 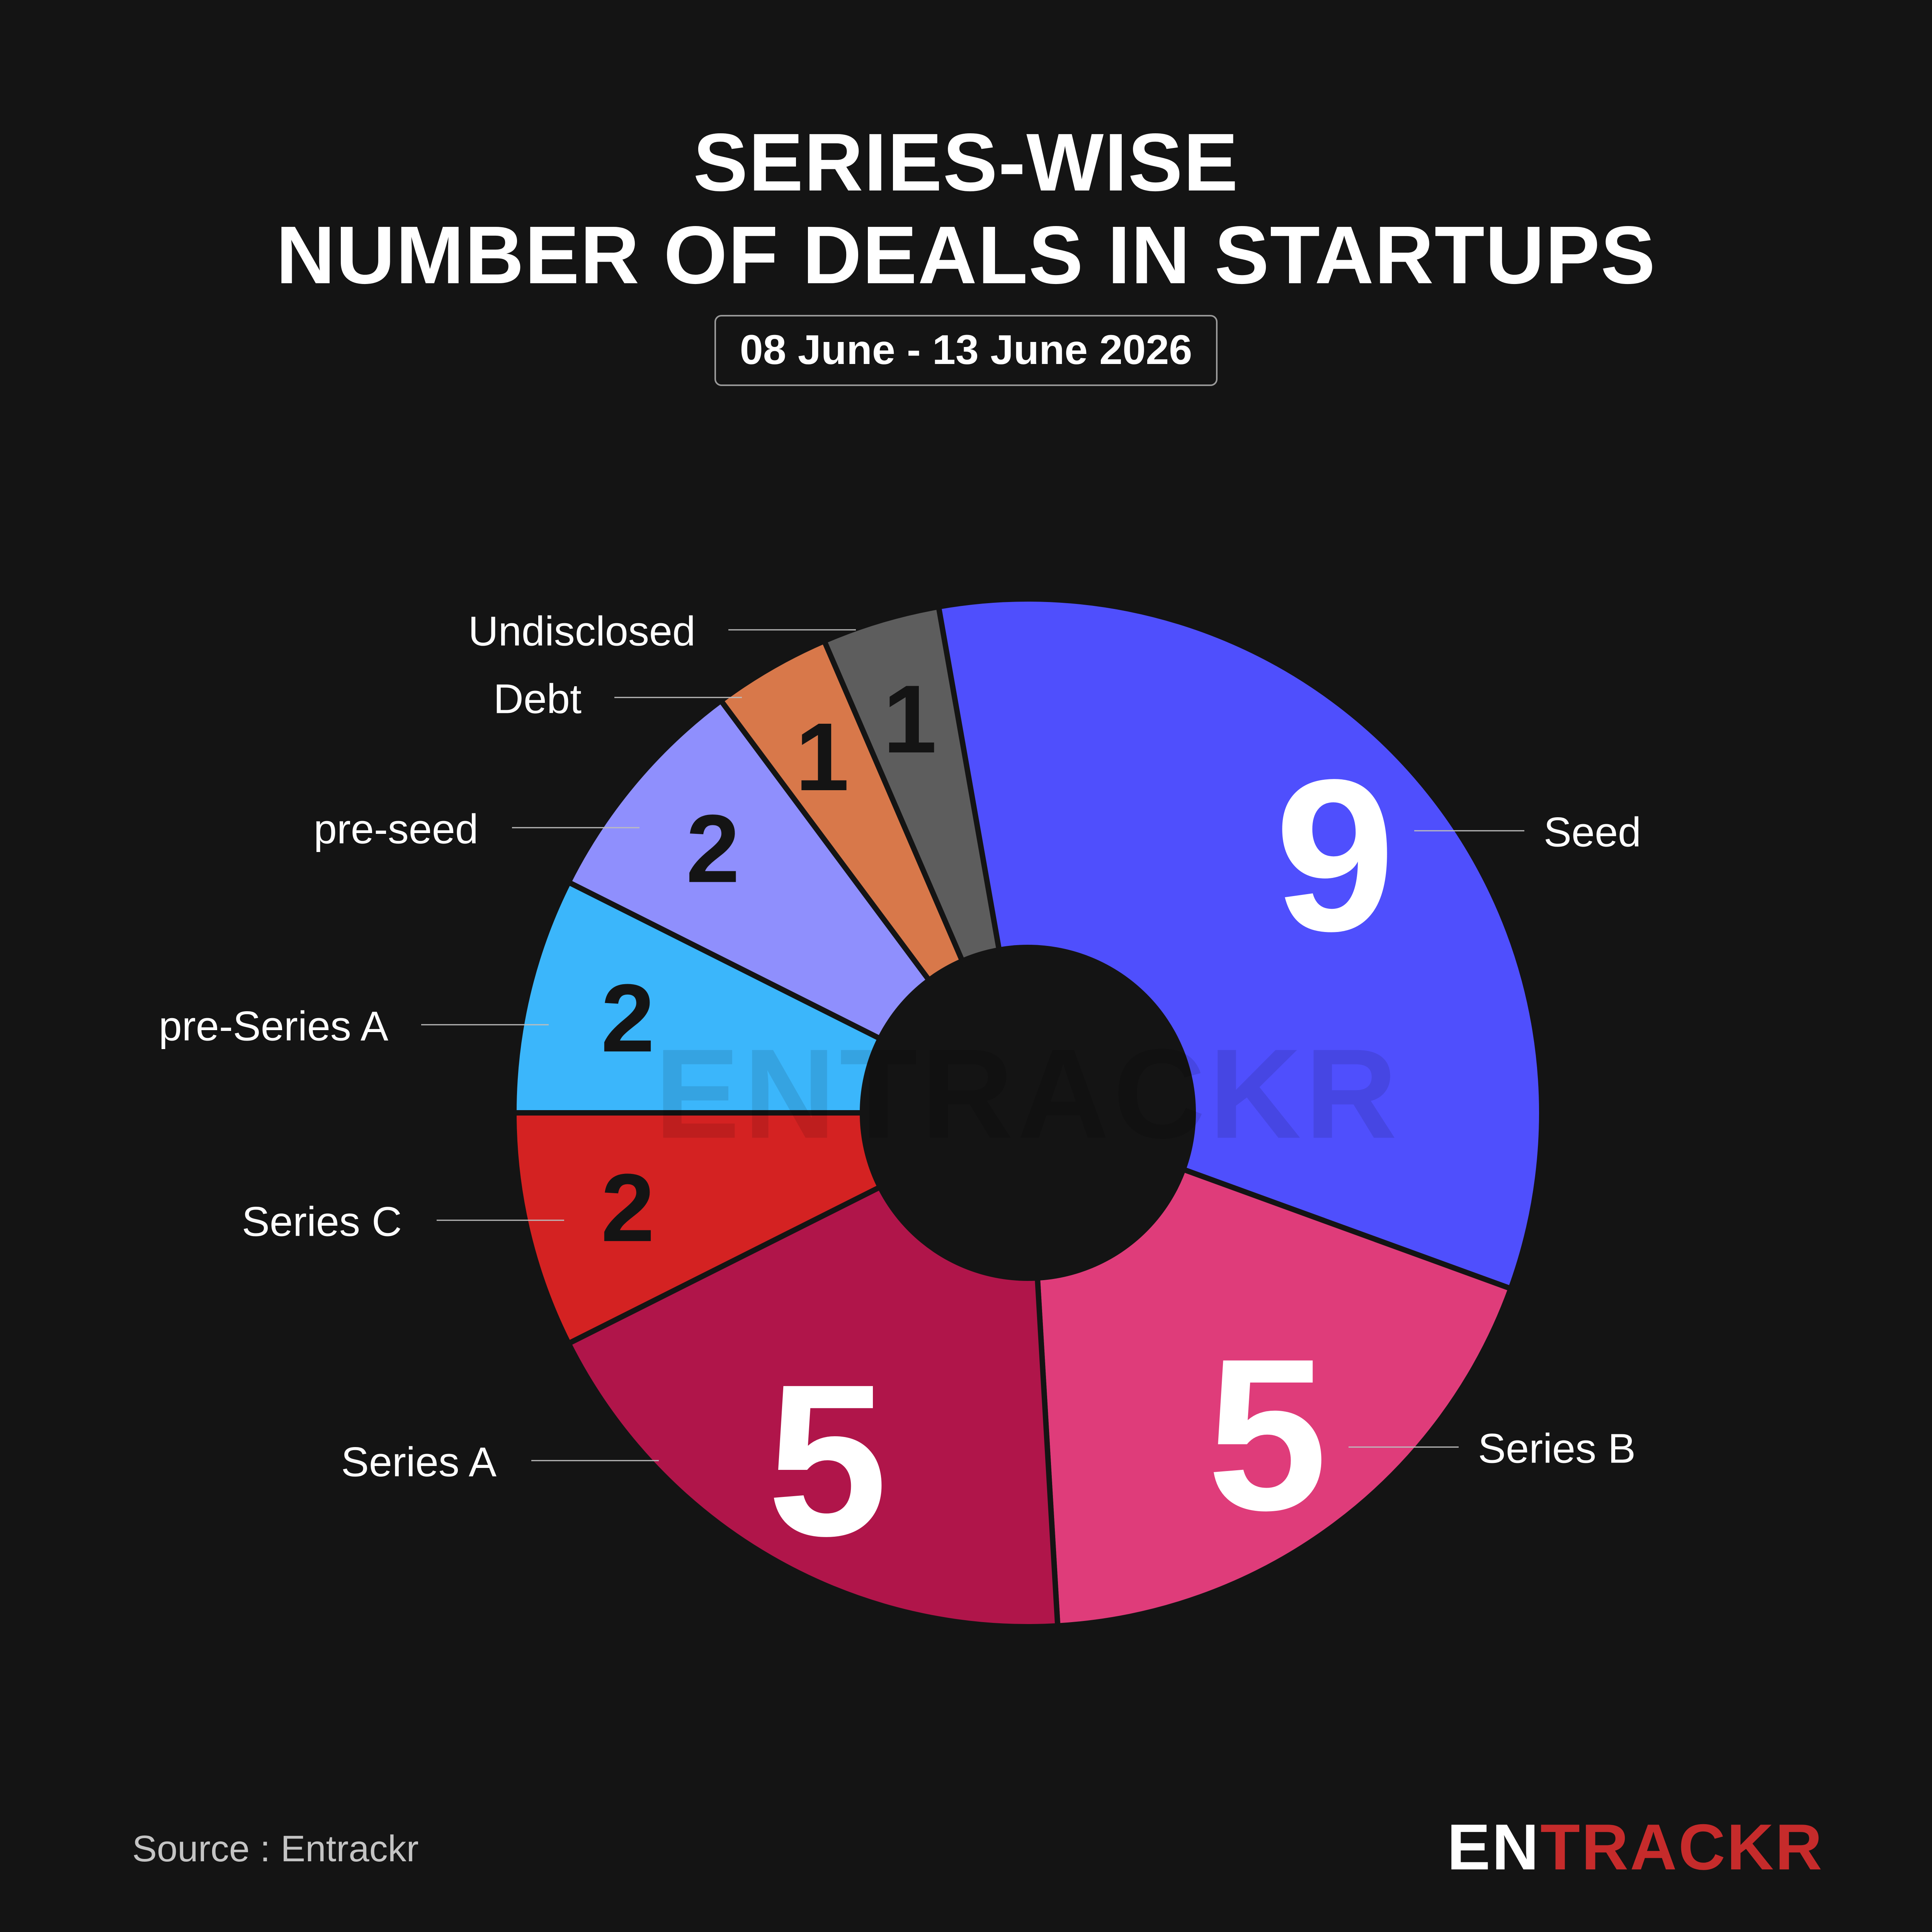 I want to click on title-line-2: NUMBER OF DEALS IN STARTUPS, so click(x=966, y=255).